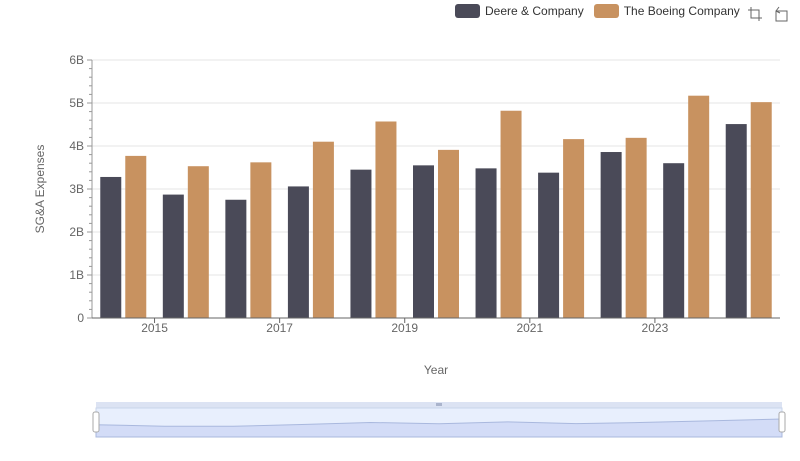 The height and width of the screenshot is (461, 800). What do you see at coordinates (323, 229) in the screenshot?
I see `bar-boeing-2017` at bounding box center [323, 229].